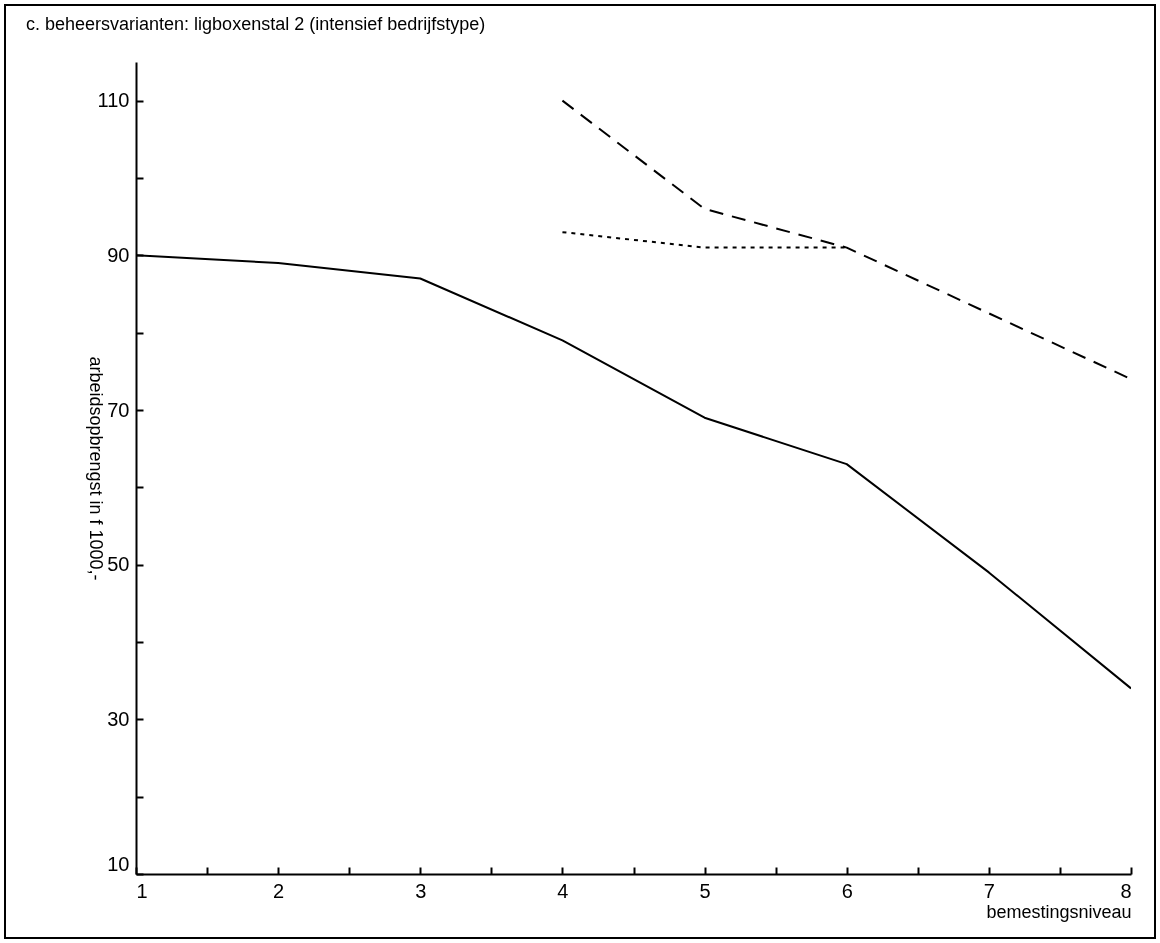 This screenshot has height=943, width=1160. I want to click on x-tick-label: 8, so click(1126, 890).